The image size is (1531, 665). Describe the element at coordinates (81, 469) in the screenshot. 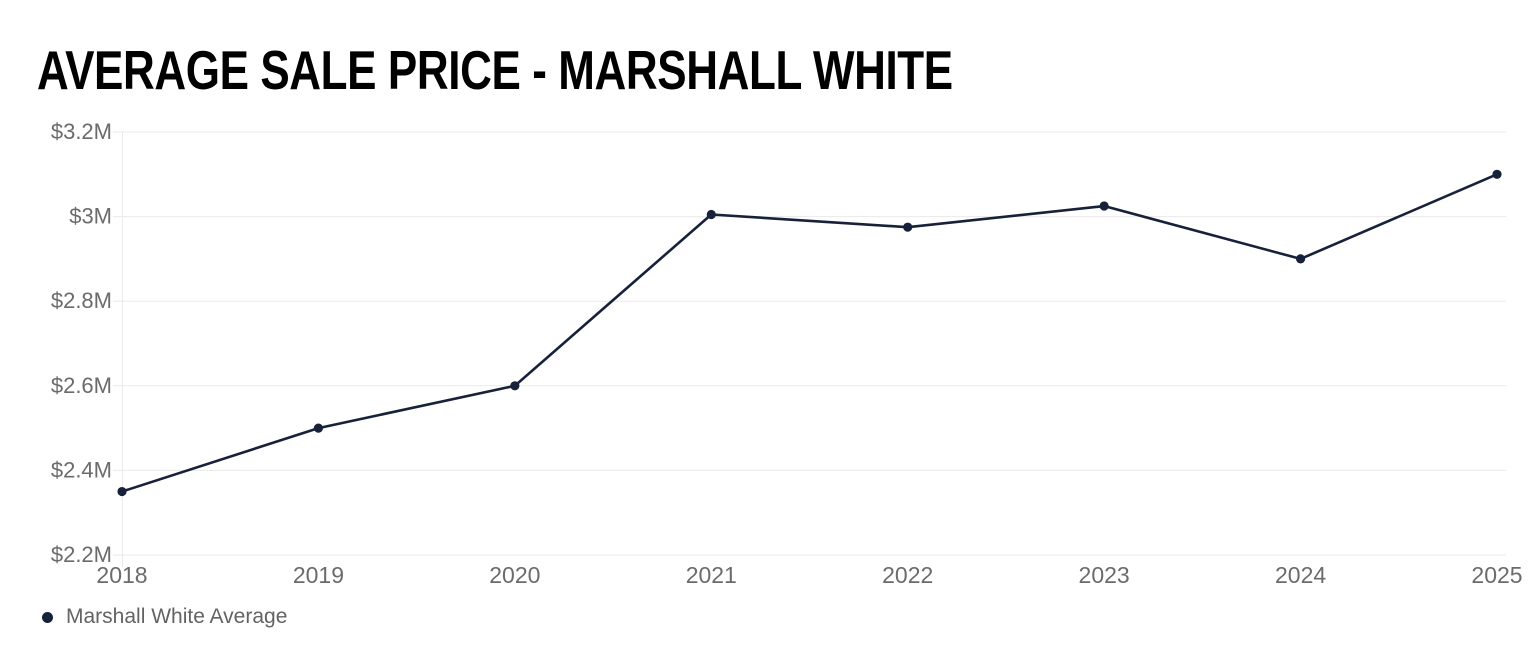

I see `y-axis-tick-label: $2.4M` at that location.